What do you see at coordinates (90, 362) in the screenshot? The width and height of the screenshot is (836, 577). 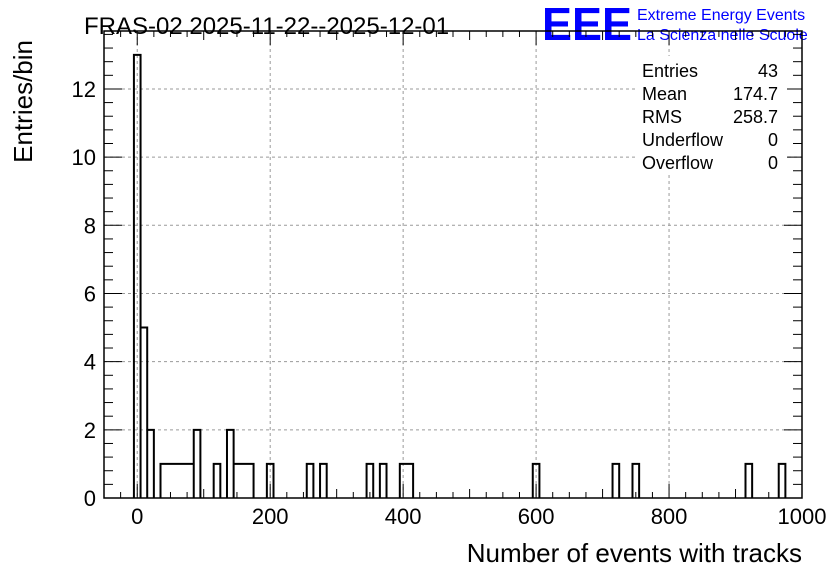 I see `y-tick-label: 4` at bounding box center [90, 362].